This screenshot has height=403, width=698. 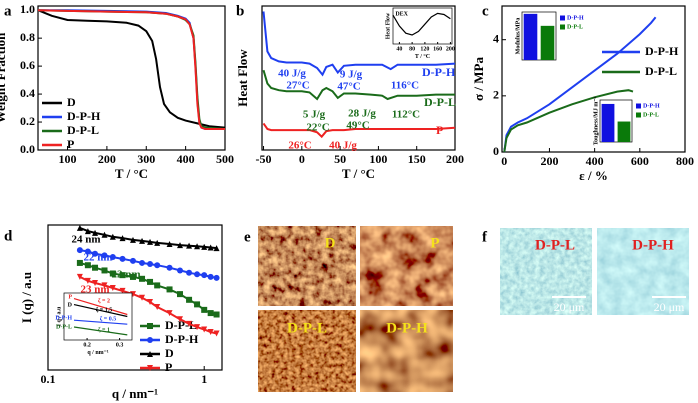 What do you see at coordinates (348, 87) in the screenshot?
I see `annotation: 47°C` at bounding box center [348, 87].